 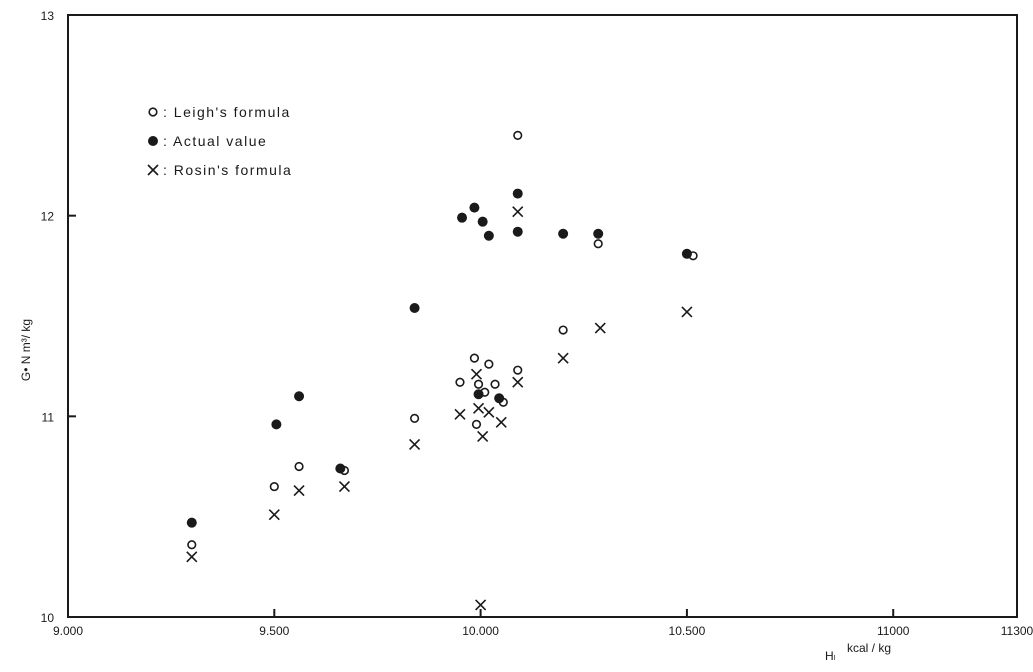 What do you see at coordinates (153, 141) in the screenshot?
I see `legend-marker-actual-point` at bounding box center [153, 141].